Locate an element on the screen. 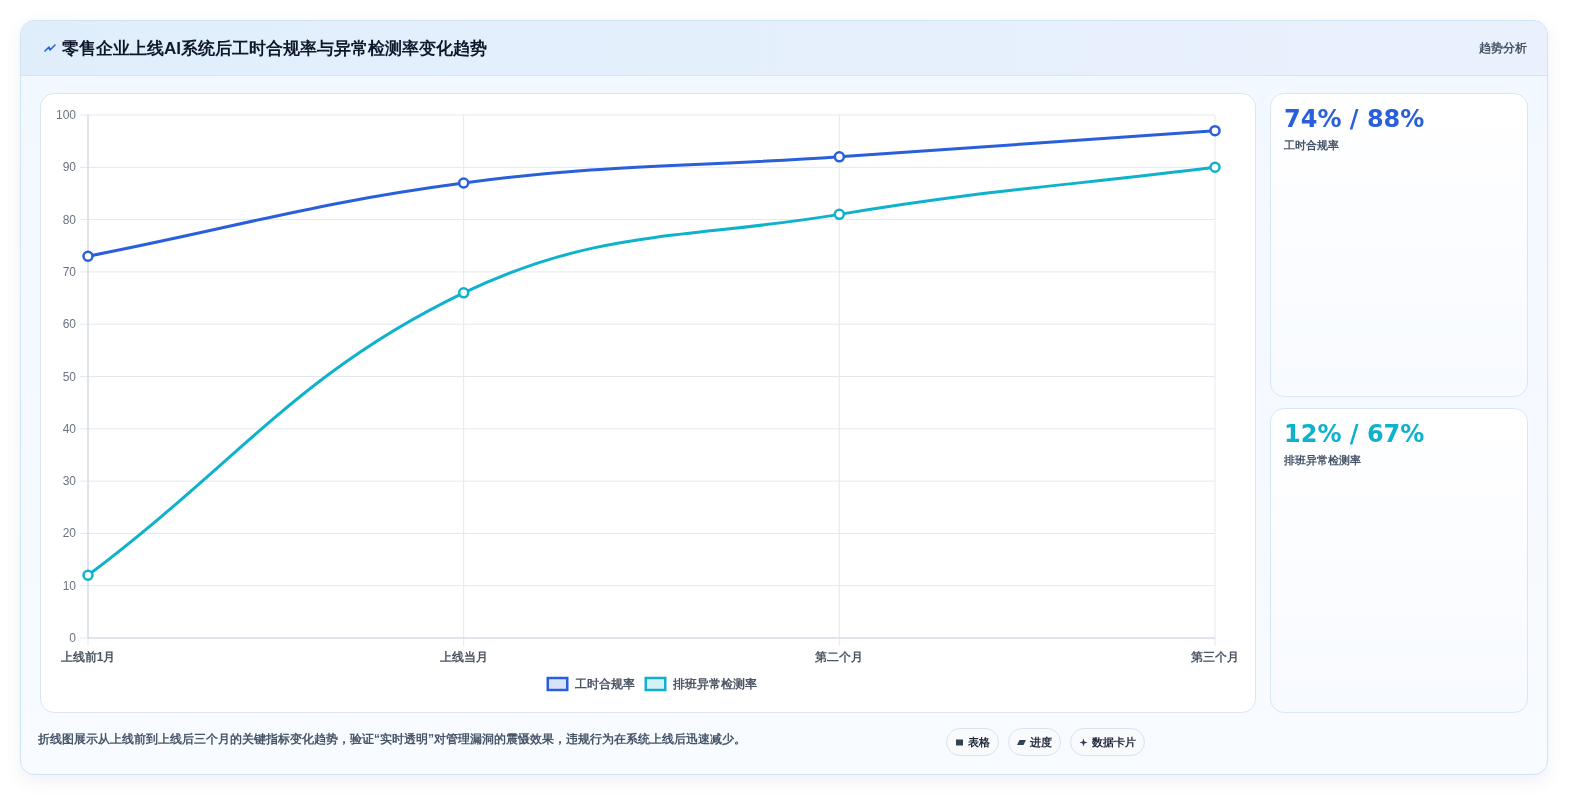  y-tick-label: 80 is located at coordinates (69, 219).